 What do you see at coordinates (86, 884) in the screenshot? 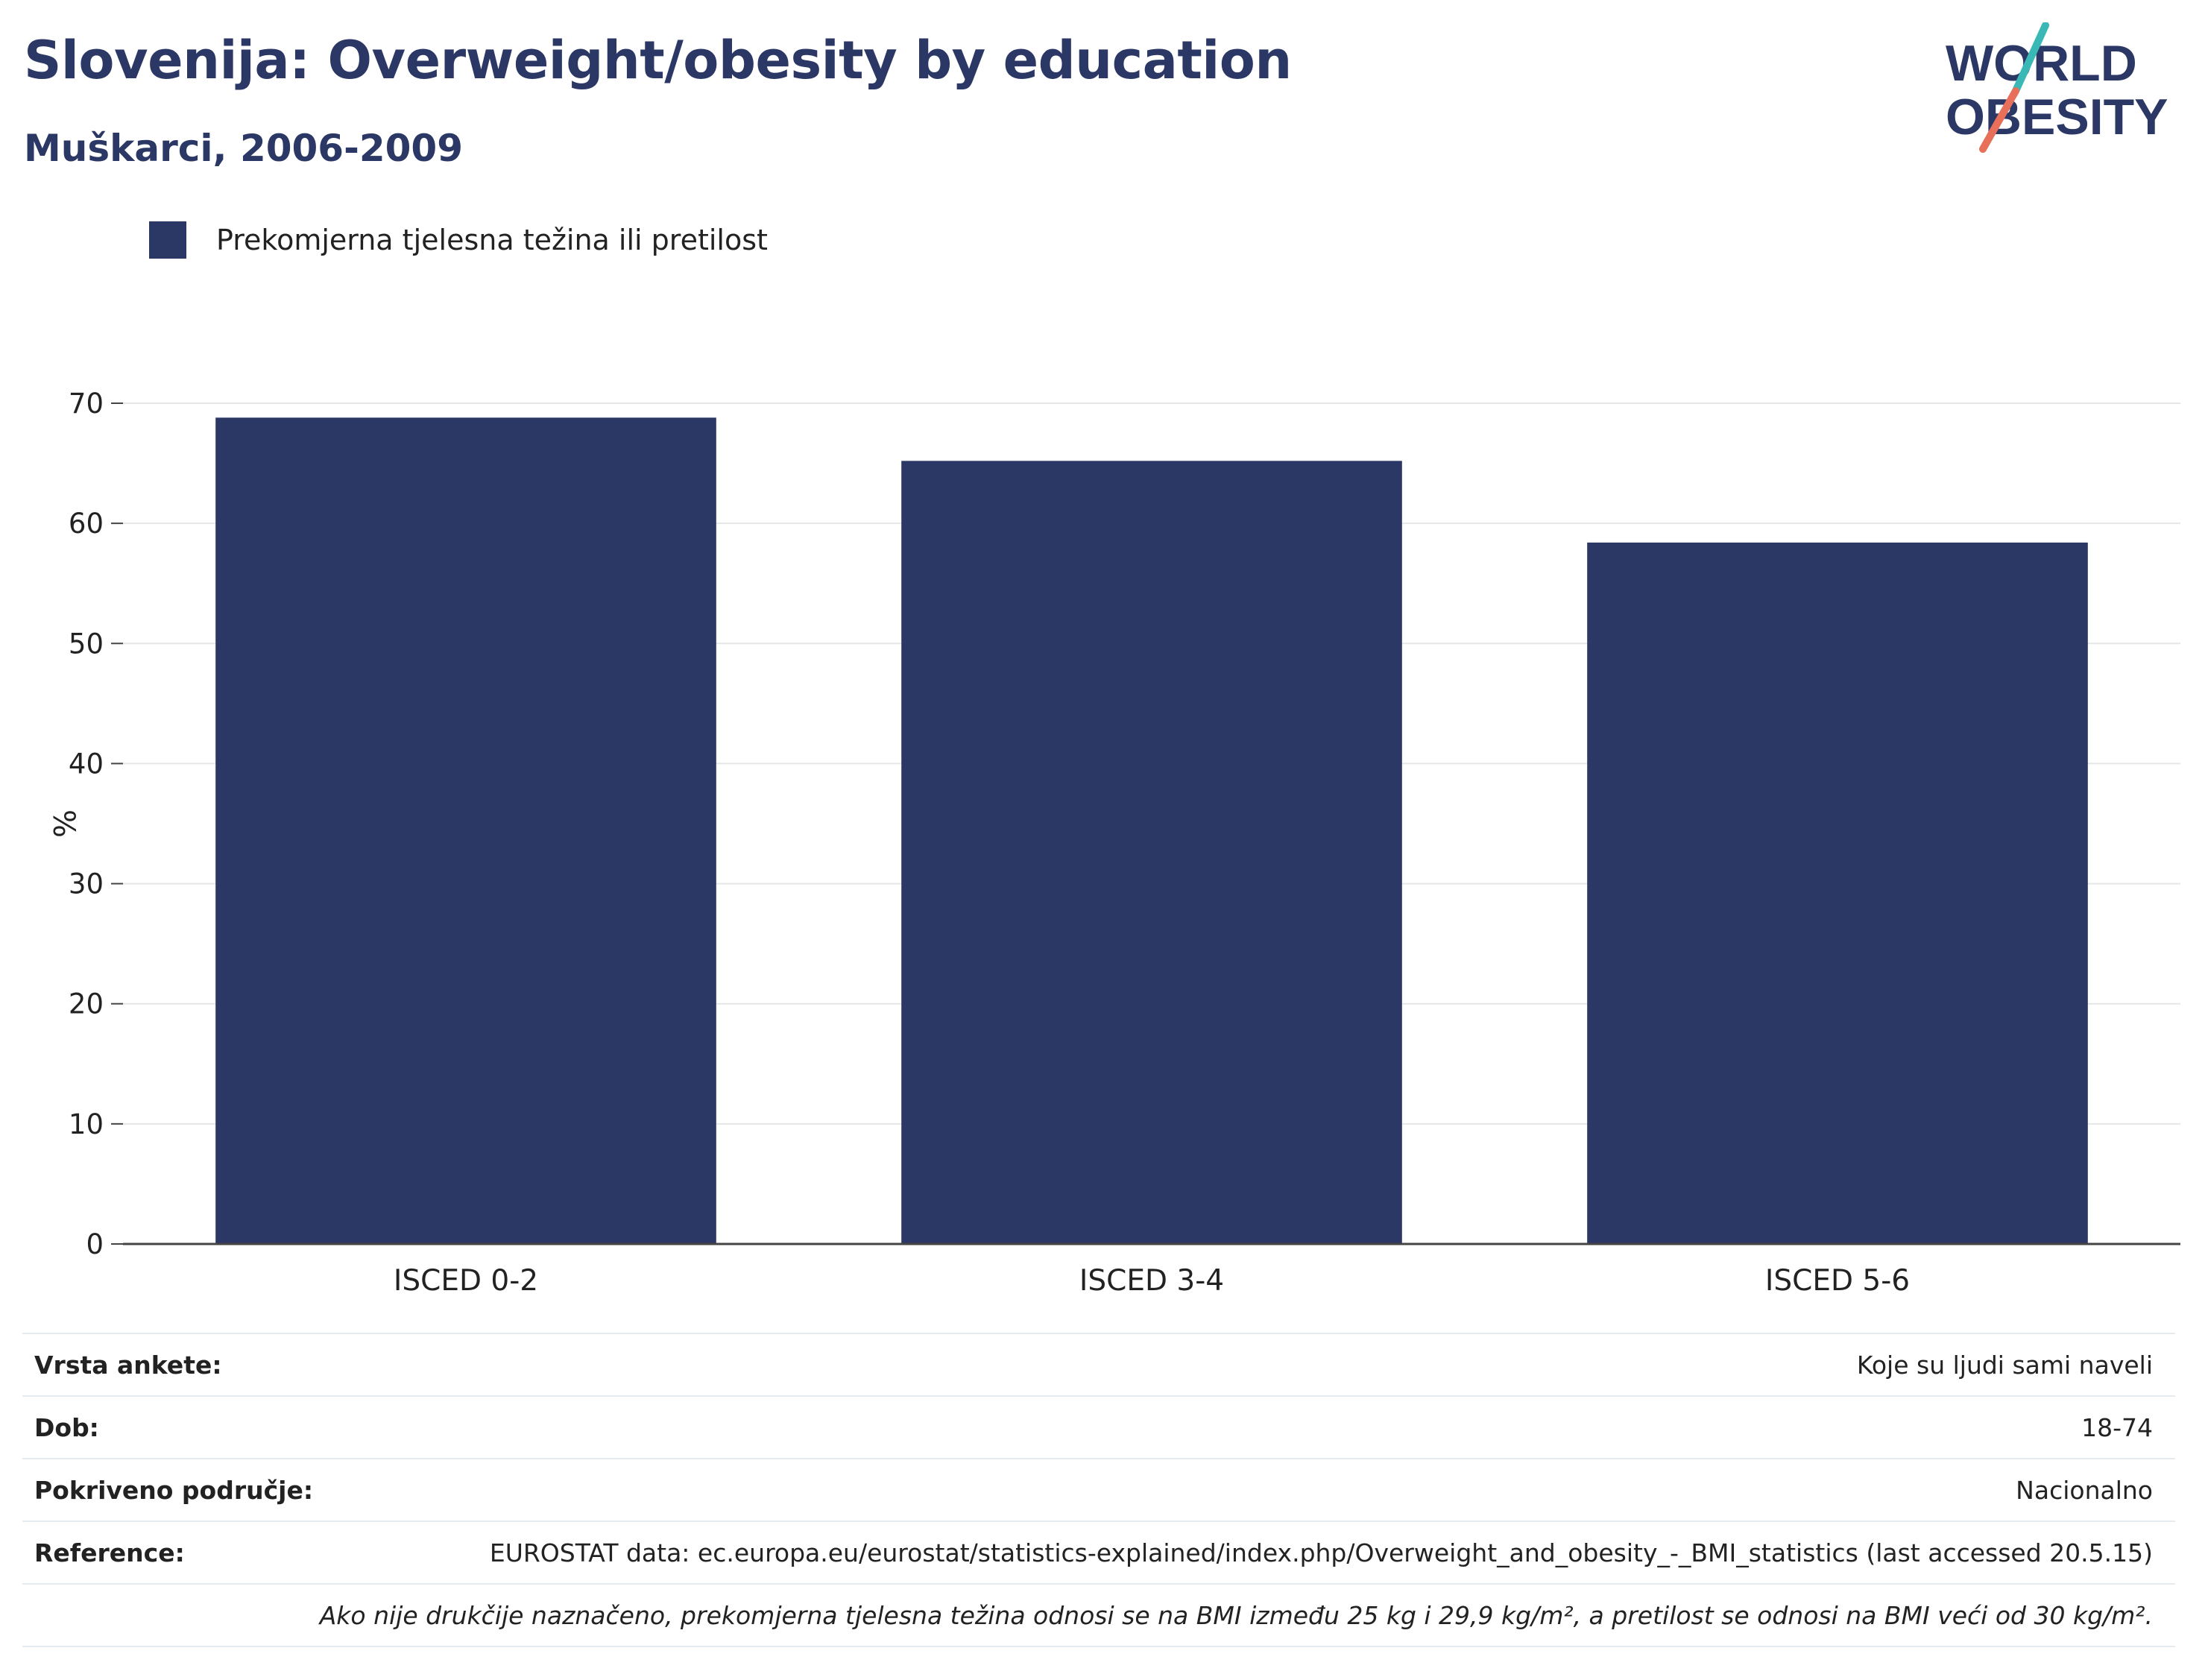
I see `y-tick-label: 30` at bounding box center [86, 884].